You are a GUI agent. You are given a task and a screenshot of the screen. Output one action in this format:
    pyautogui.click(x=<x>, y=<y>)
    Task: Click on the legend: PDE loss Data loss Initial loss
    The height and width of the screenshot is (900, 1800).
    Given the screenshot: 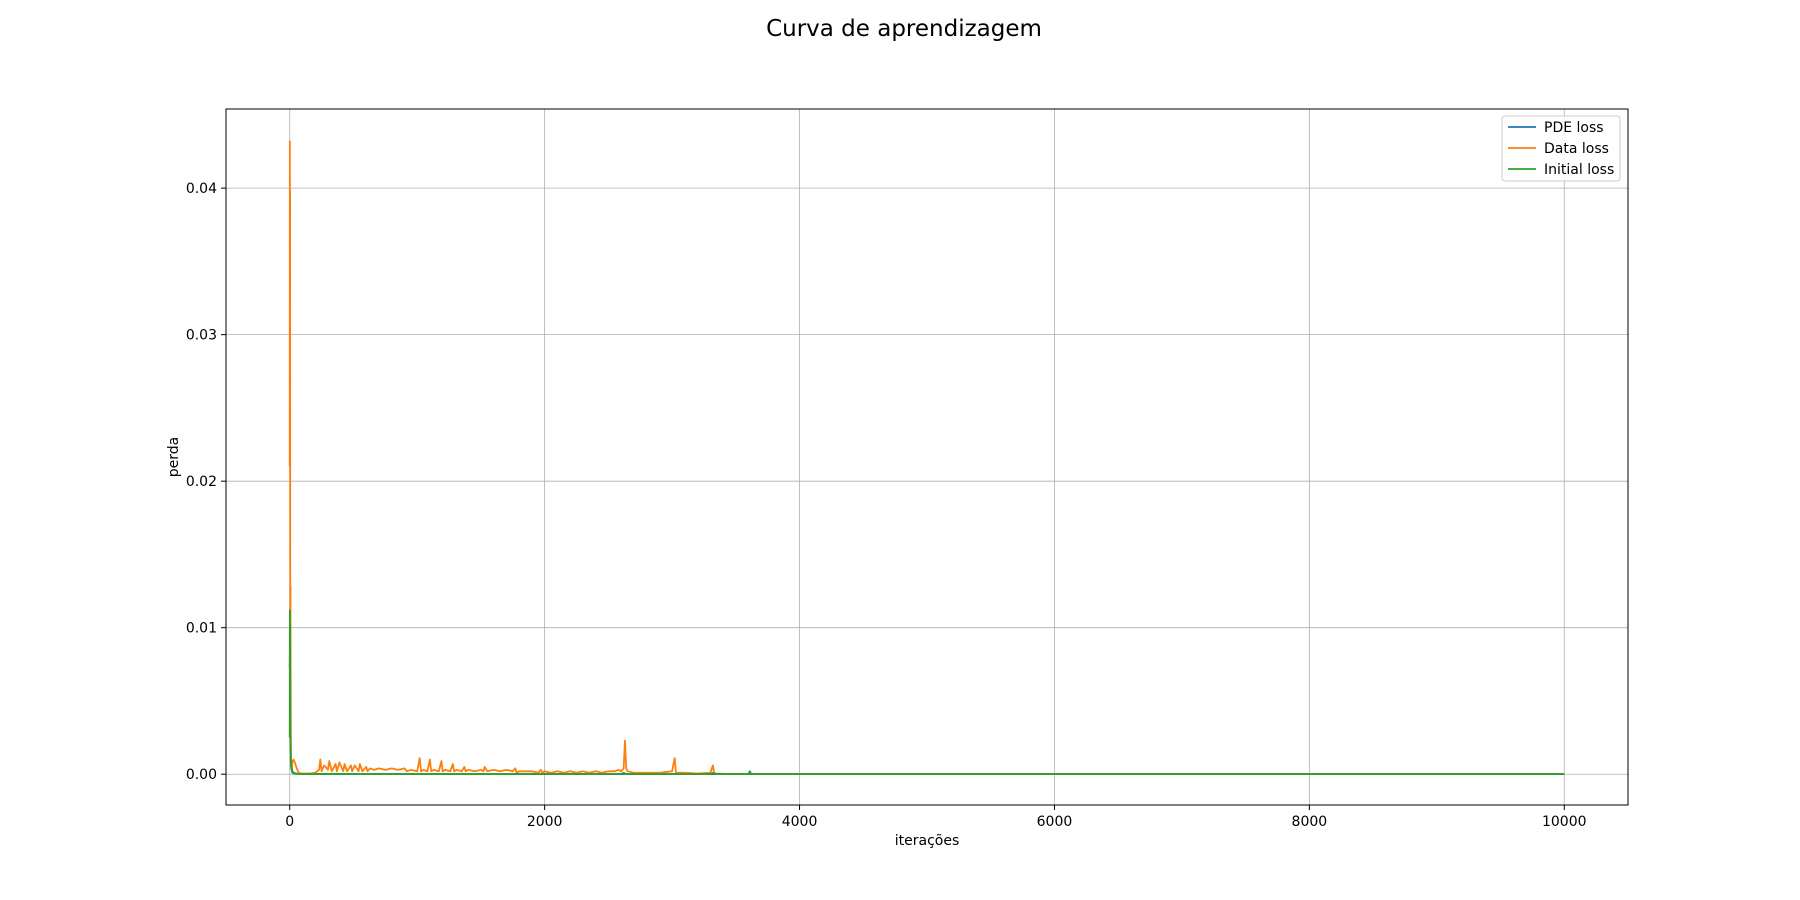 What is the action you would take?
    pyautogui.click(x=1561, y=148)
    